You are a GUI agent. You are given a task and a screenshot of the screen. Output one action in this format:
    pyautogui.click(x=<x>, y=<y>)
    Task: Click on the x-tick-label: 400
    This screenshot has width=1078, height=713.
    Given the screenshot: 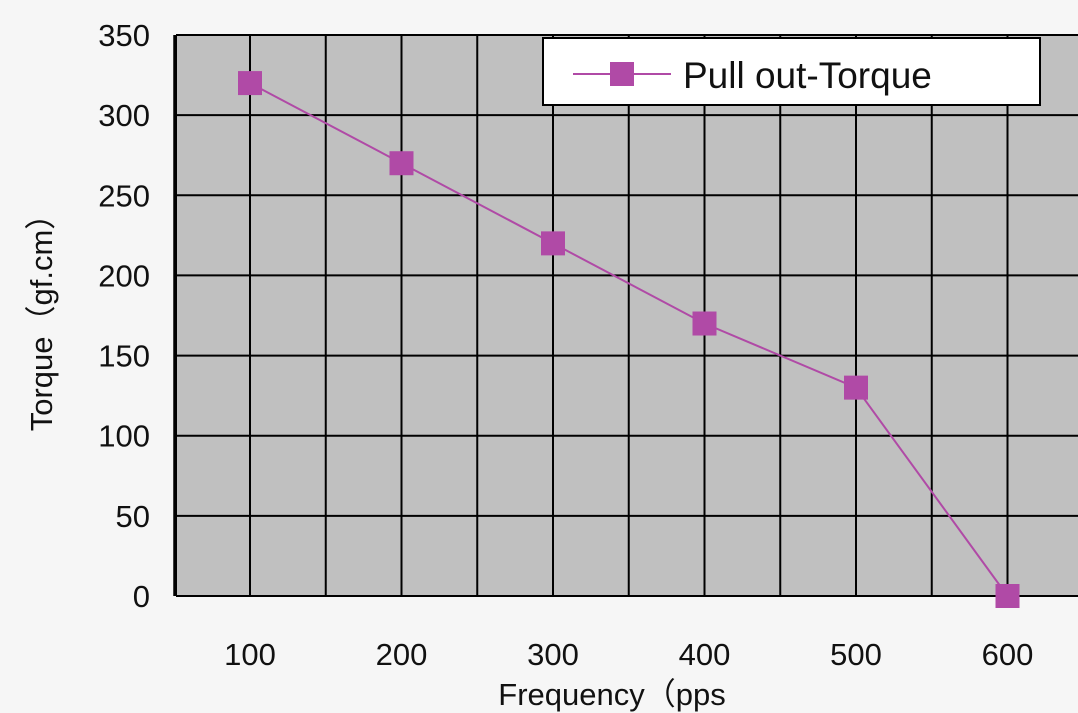 What is the action you would take?
    pyautogui.click(x=705, y=654)
    